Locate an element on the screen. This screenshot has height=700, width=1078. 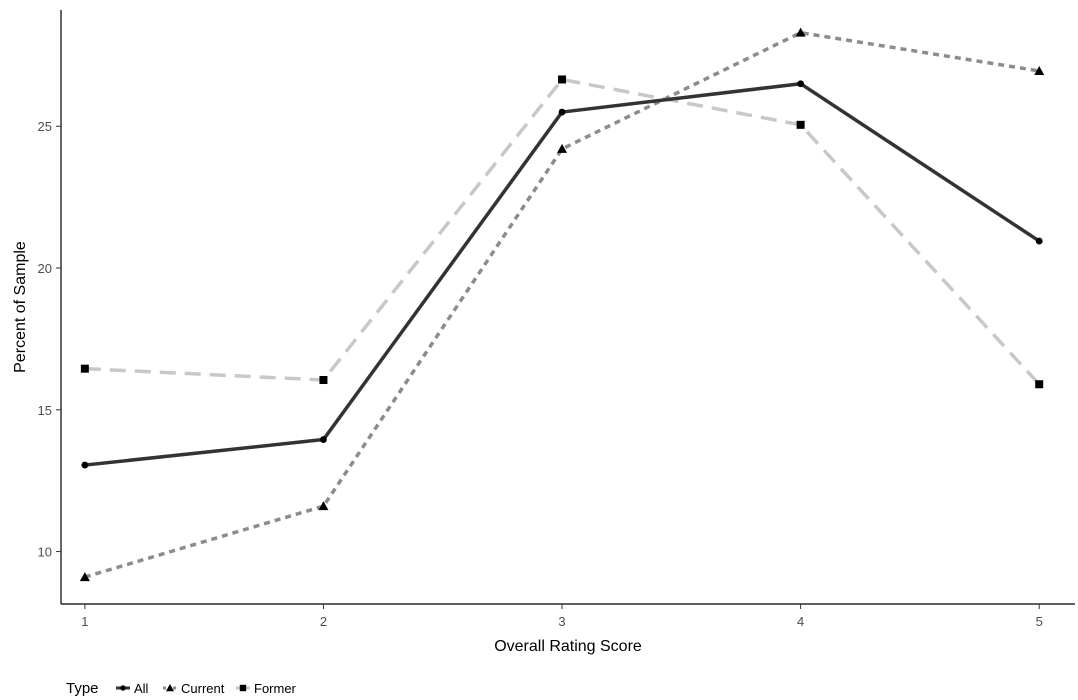
legend-title: Type is located at coordinates (82, 688).